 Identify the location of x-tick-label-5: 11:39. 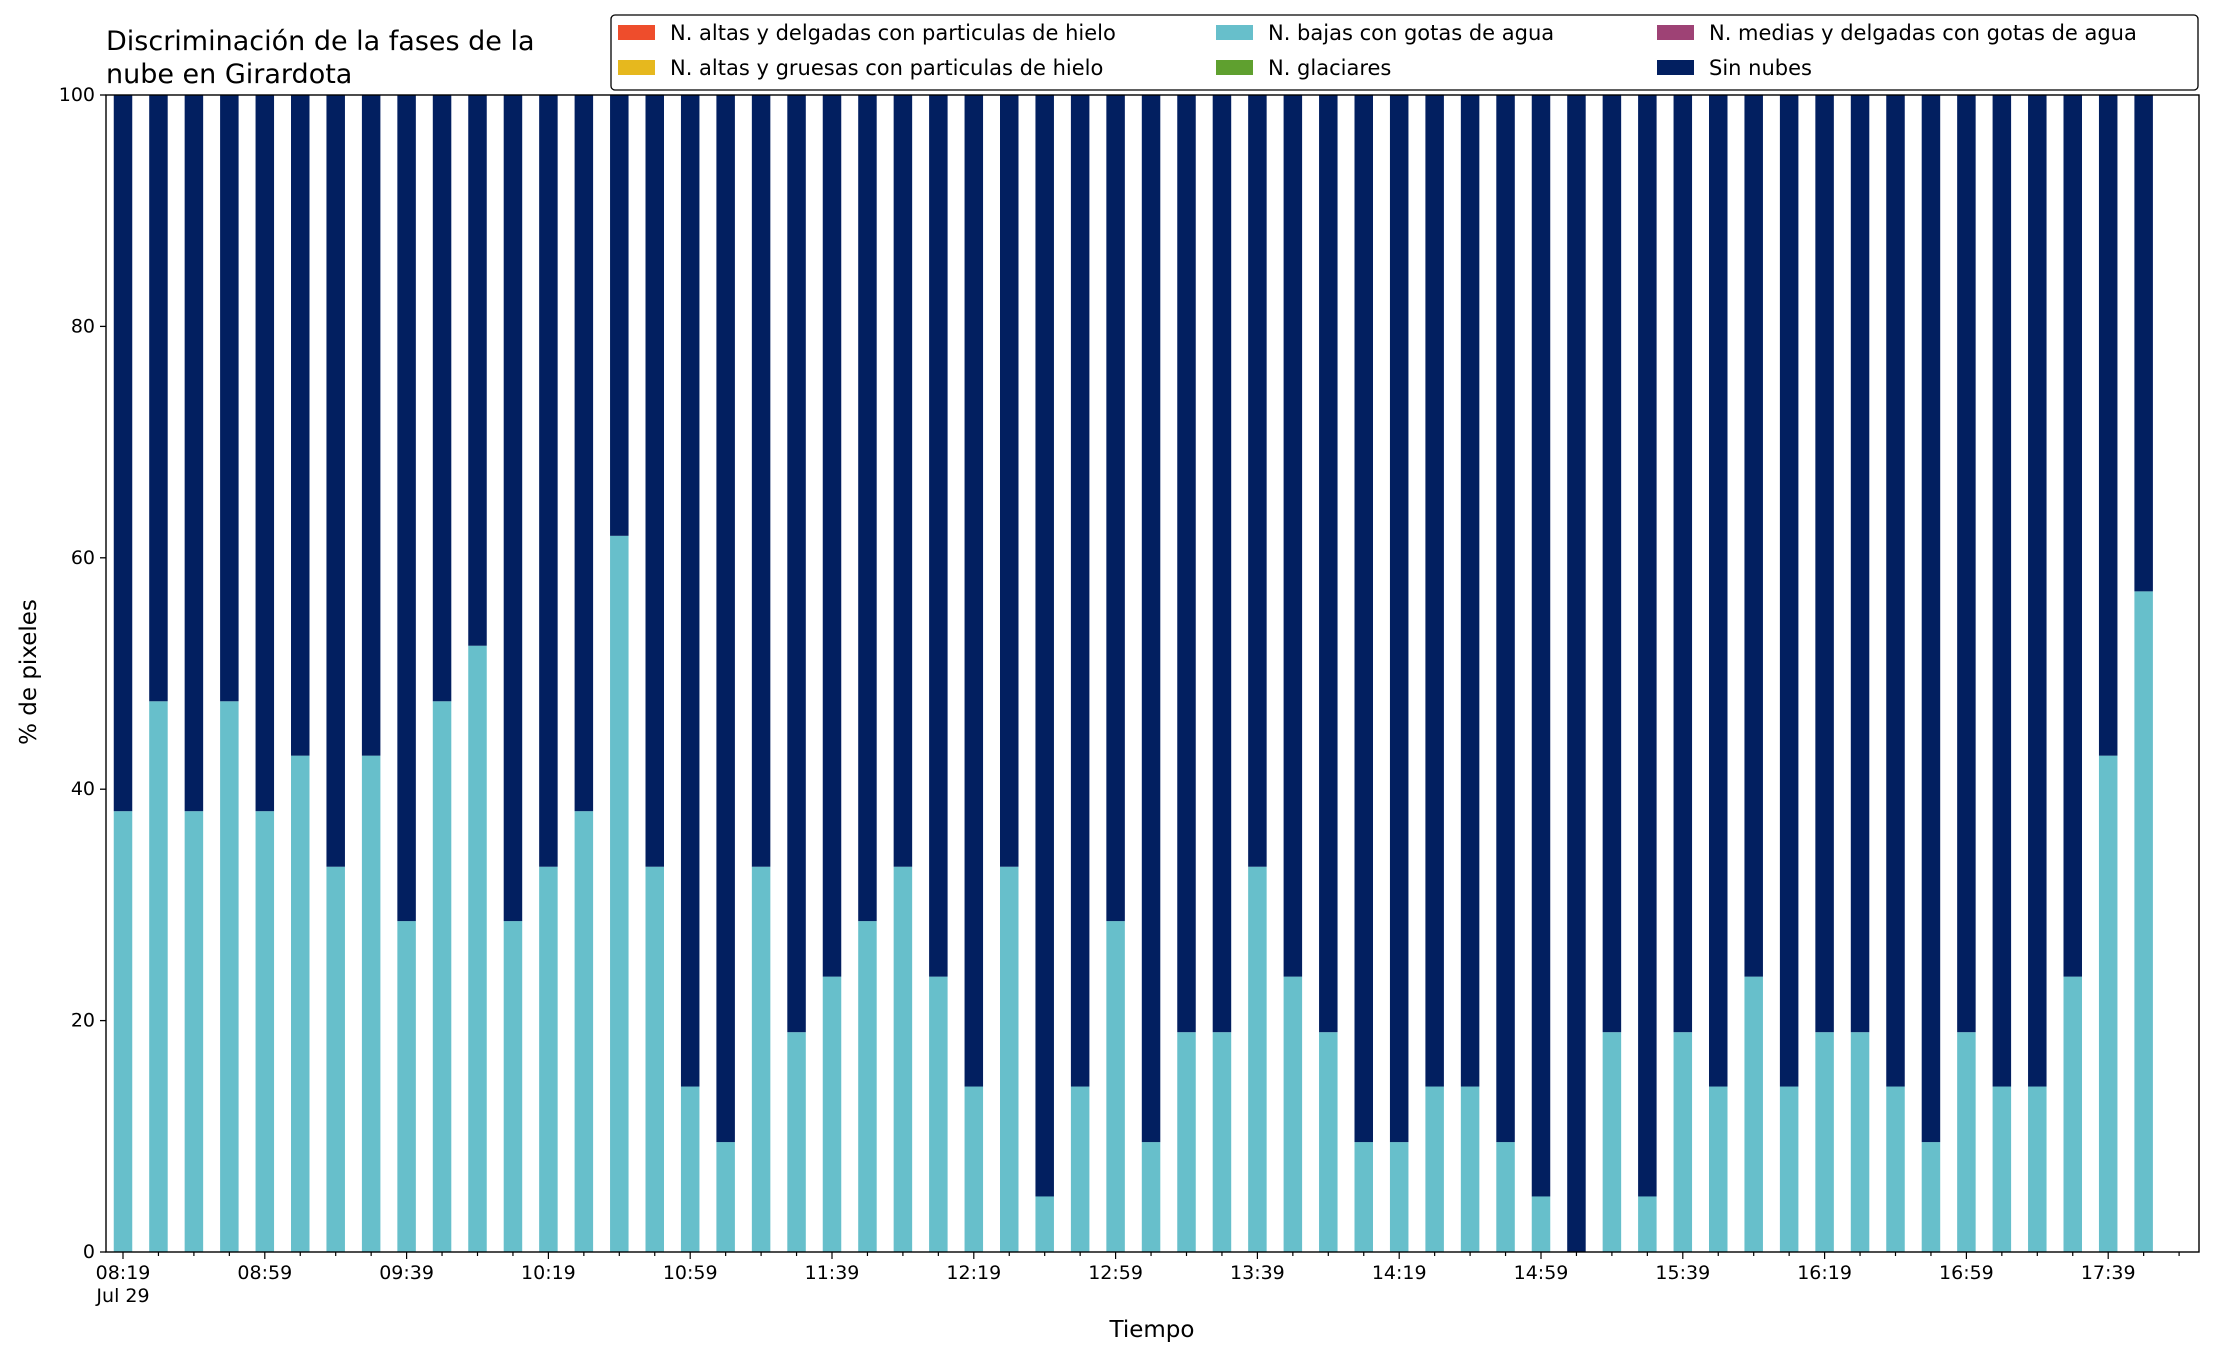
(832, 1273).